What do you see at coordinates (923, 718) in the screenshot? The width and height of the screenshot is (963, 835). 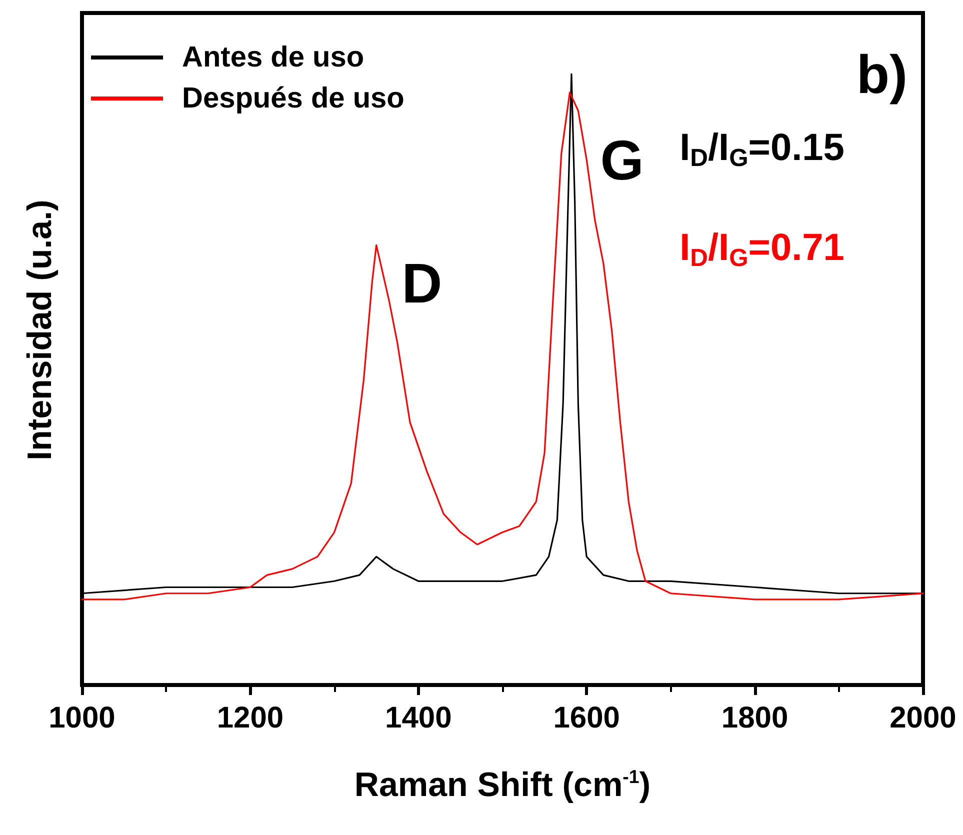 I see `x-tick-label: 2000` at bounding box center [923, 718].